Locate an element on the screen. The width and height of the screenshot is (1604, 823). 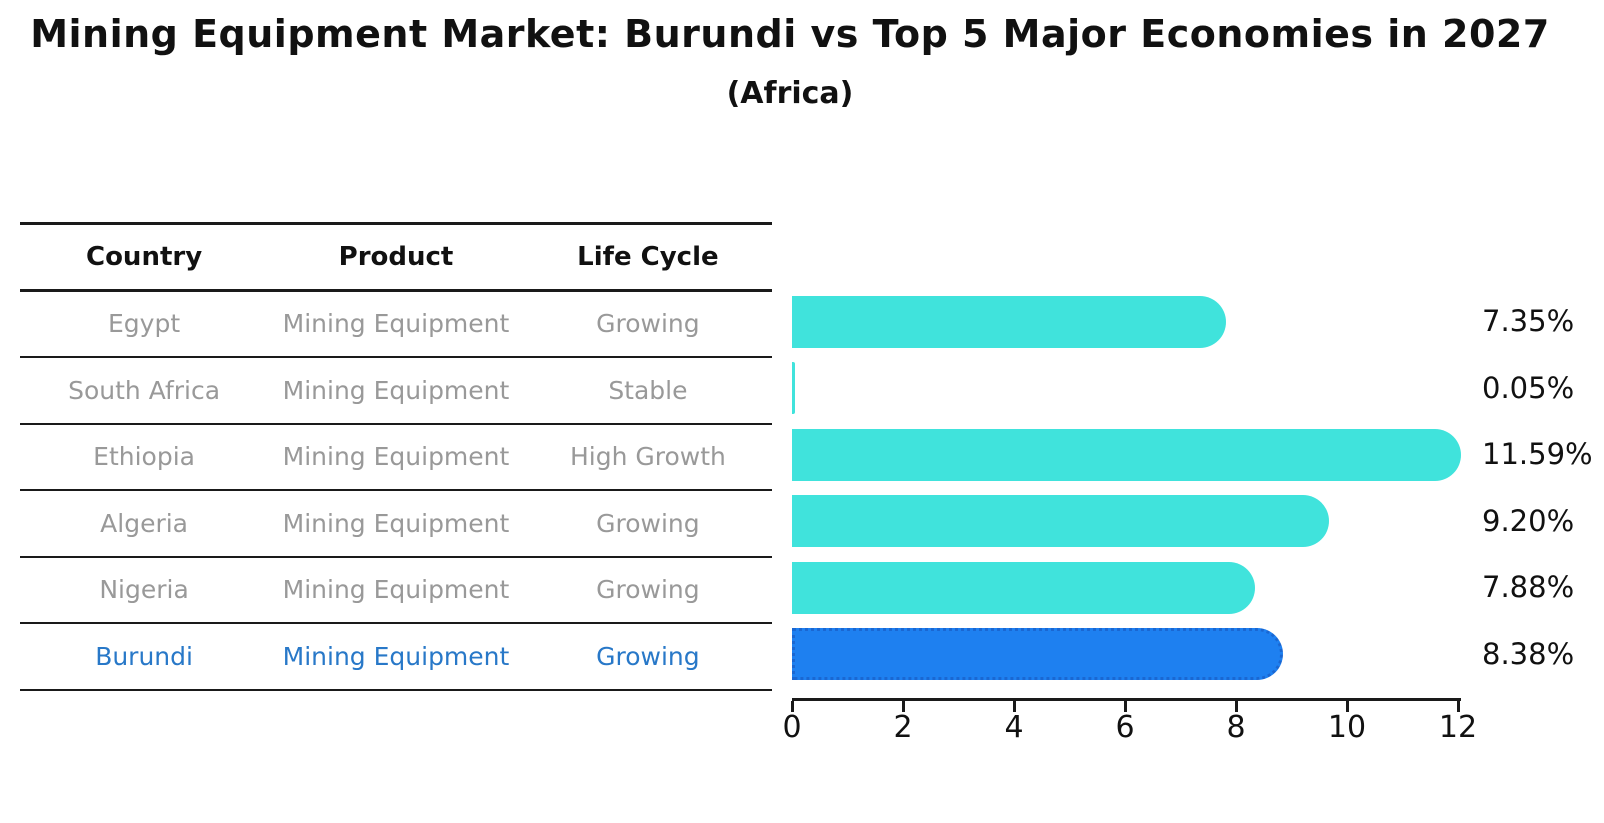
table-row: Algeria Mining Equipment Growing is located at coordinates (396, 524).